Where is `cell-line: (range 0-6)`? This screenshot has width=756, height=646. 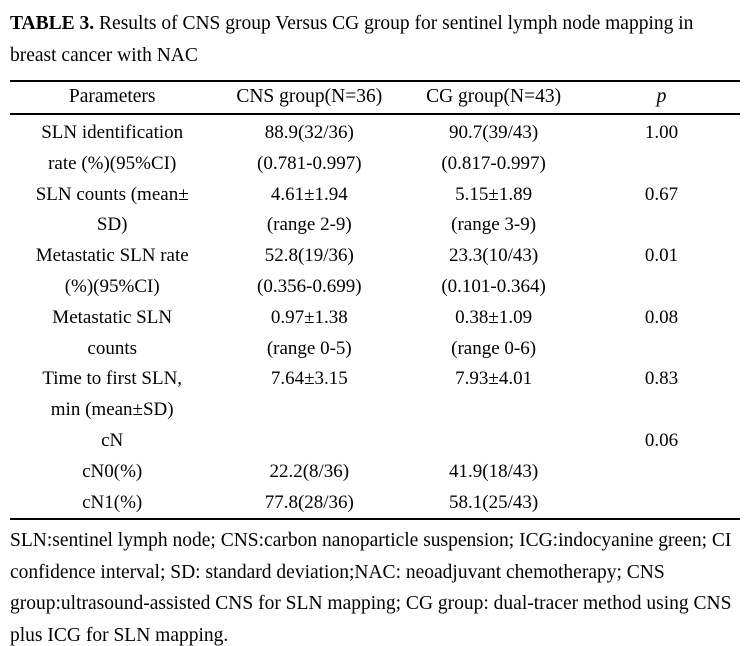 cell-line: (range 0-6) is located at coordinates (494, 348).